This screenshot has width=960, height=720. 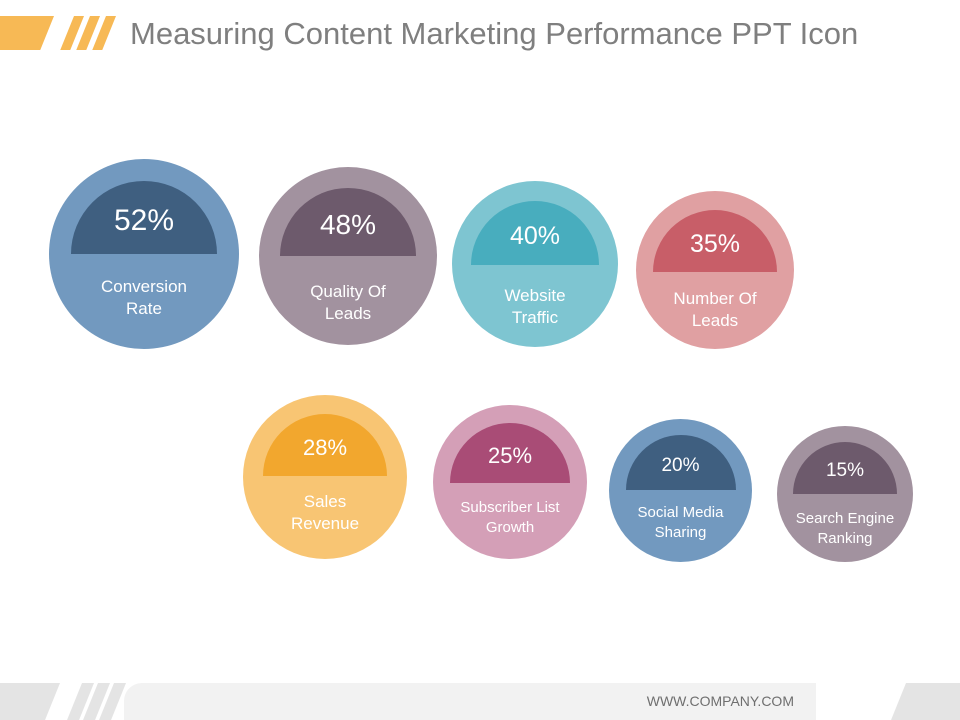 What do you see at coordinates (470, 701) in the screenshot?
I see `footer-bar` at bounding box center [470, 701].